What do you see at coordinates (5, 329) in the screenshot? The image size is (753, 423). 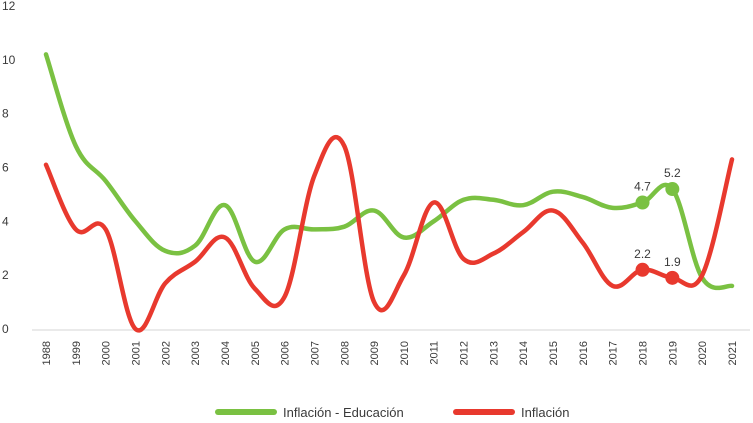 I see `y-tick-label: 0` at bounding box center [5, 329].